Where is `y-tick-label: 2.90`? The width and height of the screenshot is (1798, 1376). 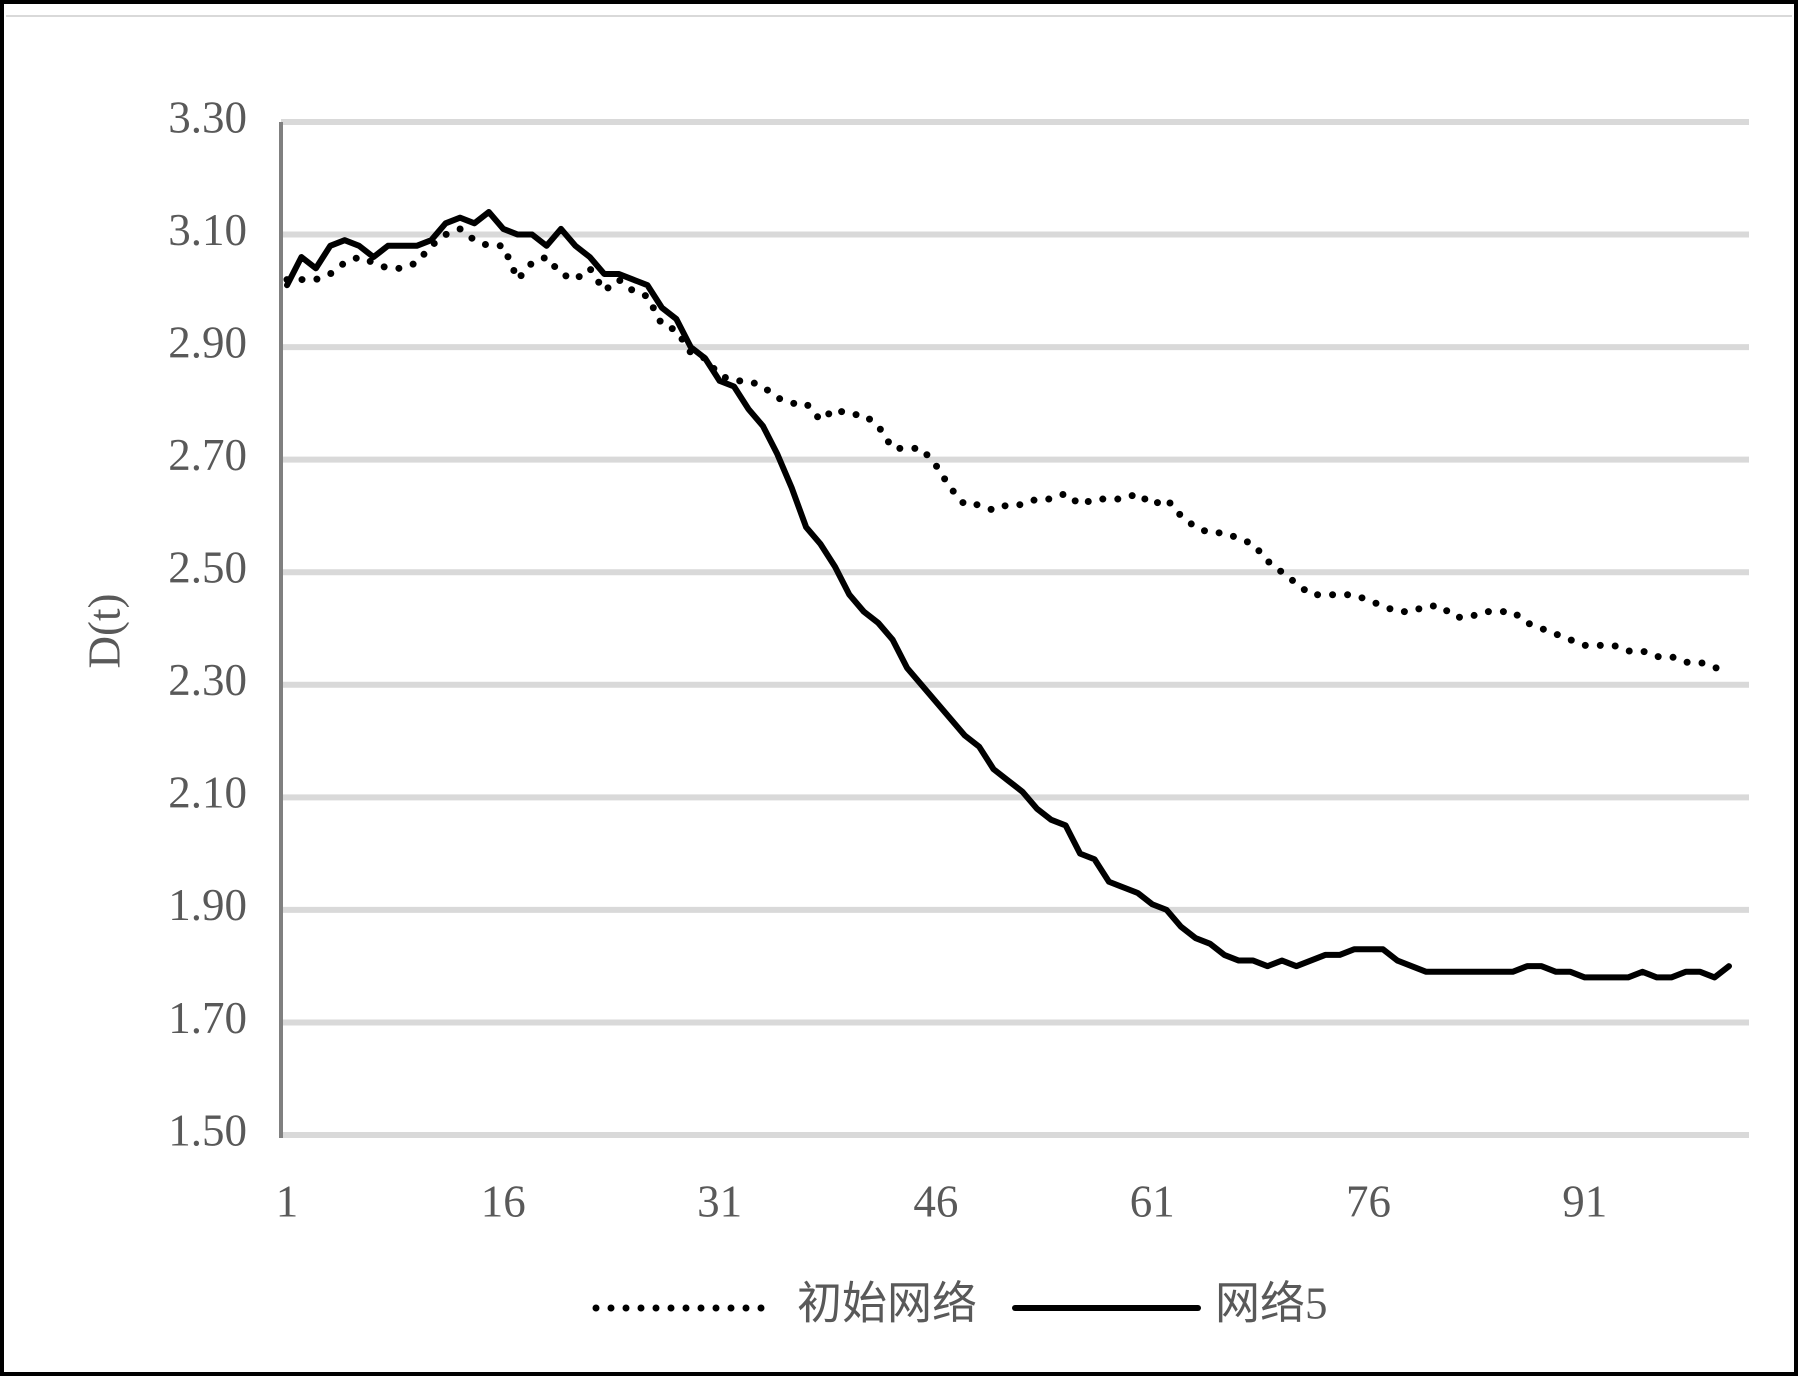
y-tick-label: 2.90 is located at coordinates (207, 342).